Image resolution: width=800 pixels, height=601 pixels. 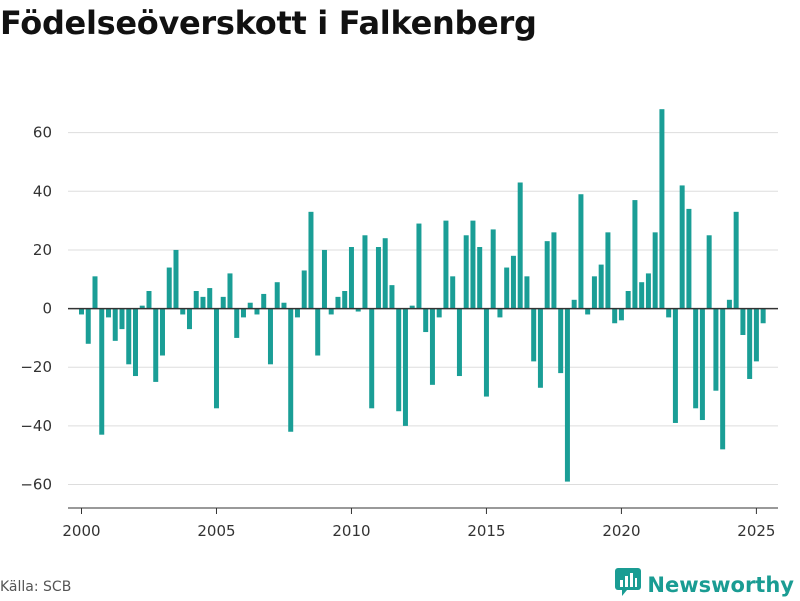 I want to click on x-tick-label: 2010, so click(x=351, y=531).